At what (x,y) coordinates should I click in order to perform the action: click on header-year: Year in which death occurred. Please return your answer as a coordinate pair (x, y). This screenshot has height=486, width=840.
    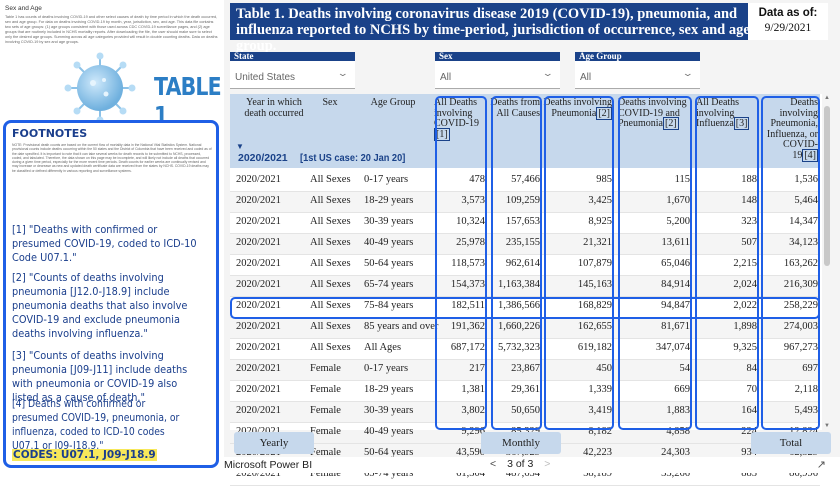
    Looking at the image, I should click on (274, 108).